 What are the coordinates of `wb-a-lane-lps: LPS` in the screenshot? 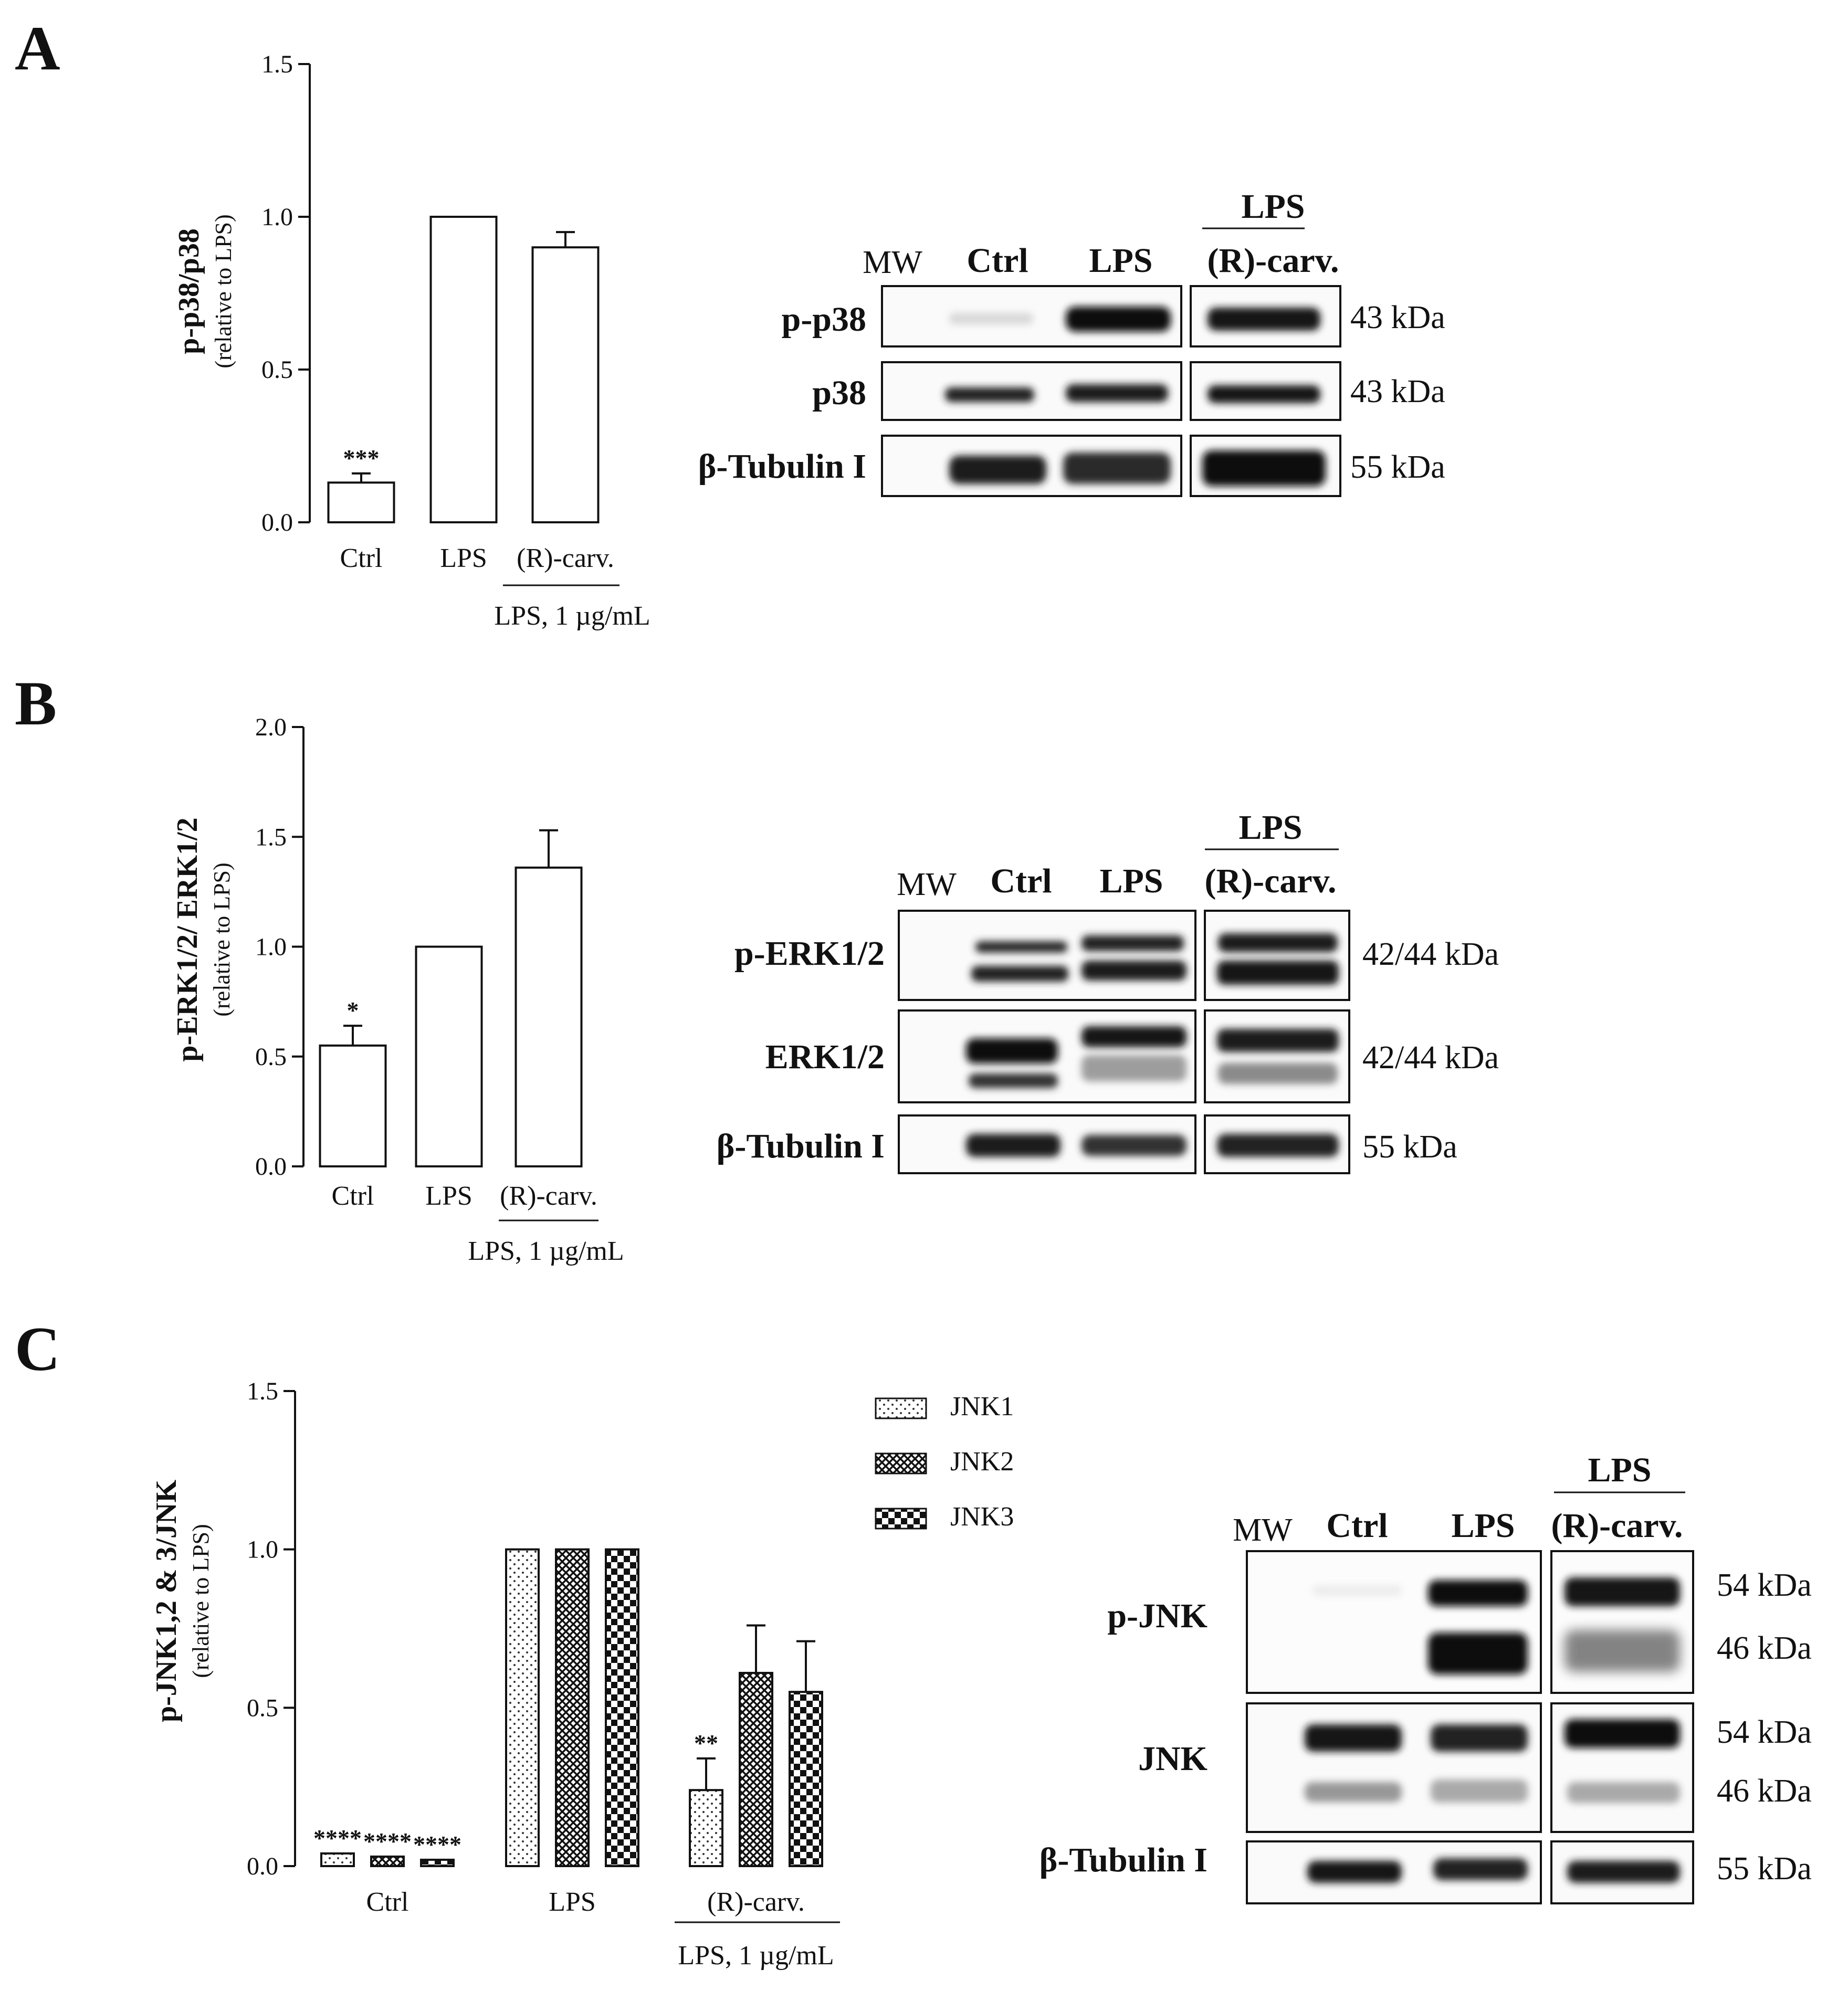 It's located at (1120, 260).